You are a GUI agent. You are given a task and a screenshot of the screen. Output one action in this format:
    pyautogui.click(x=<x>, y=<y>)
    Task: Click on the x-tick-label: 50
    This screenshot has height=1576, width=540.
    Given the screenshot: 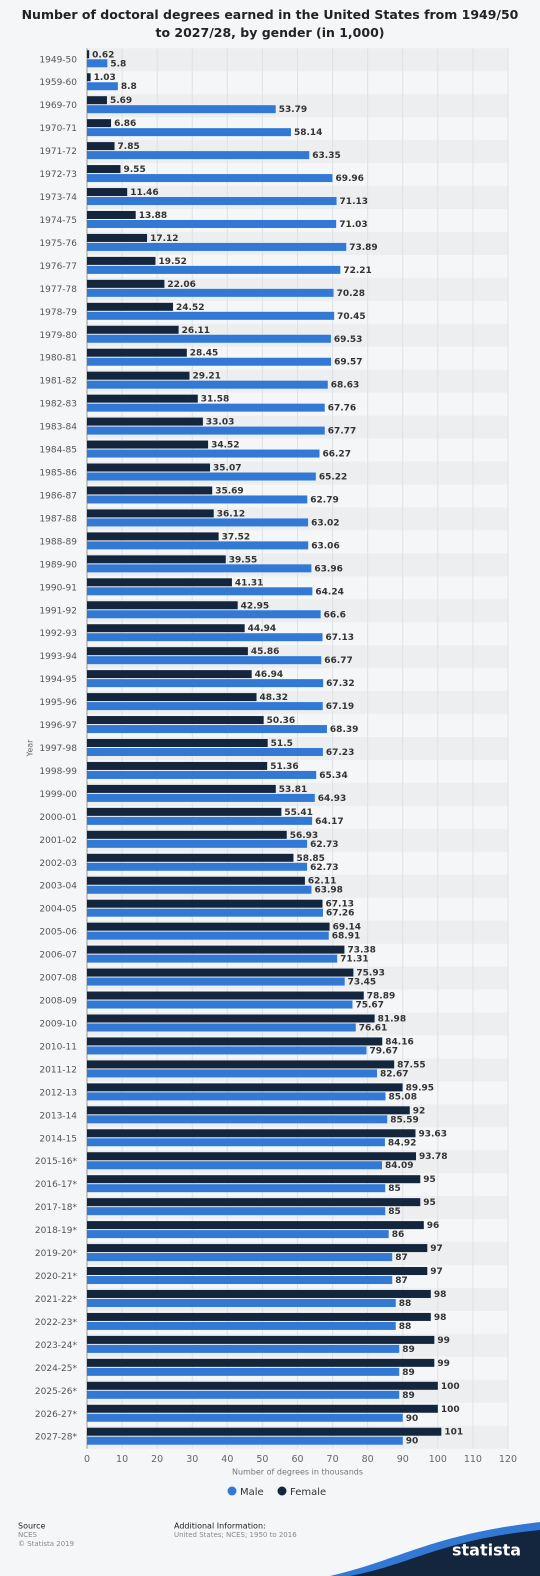 What is the action you would take?
    pyautogui.click(x=262, y=1459)
    